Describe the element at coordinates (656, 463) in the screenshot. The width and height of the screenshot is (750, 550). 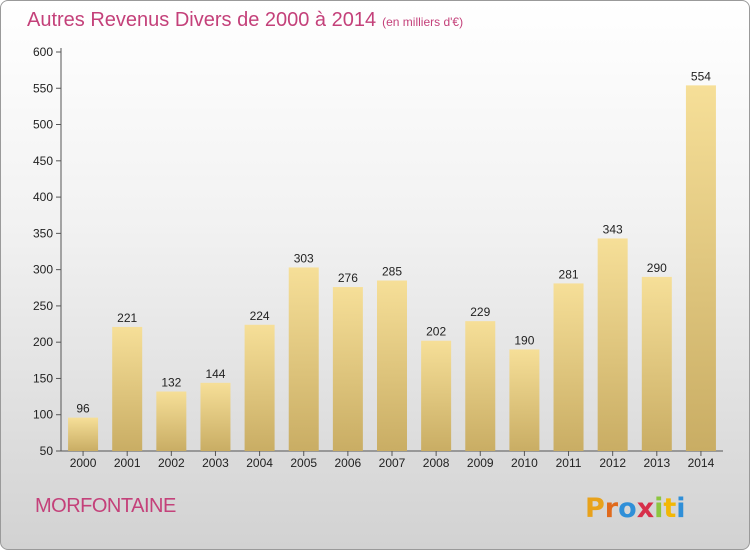
I see `x-tick-label: 2013` at that location.